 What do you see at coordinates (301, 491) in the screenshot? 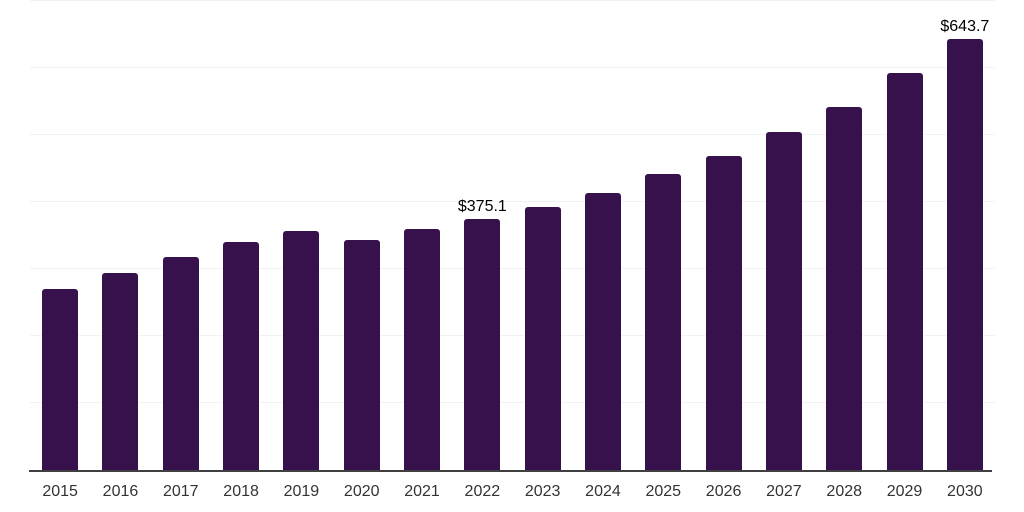
I see `x-tick-label: 2019` at bounding box center [301, 491].